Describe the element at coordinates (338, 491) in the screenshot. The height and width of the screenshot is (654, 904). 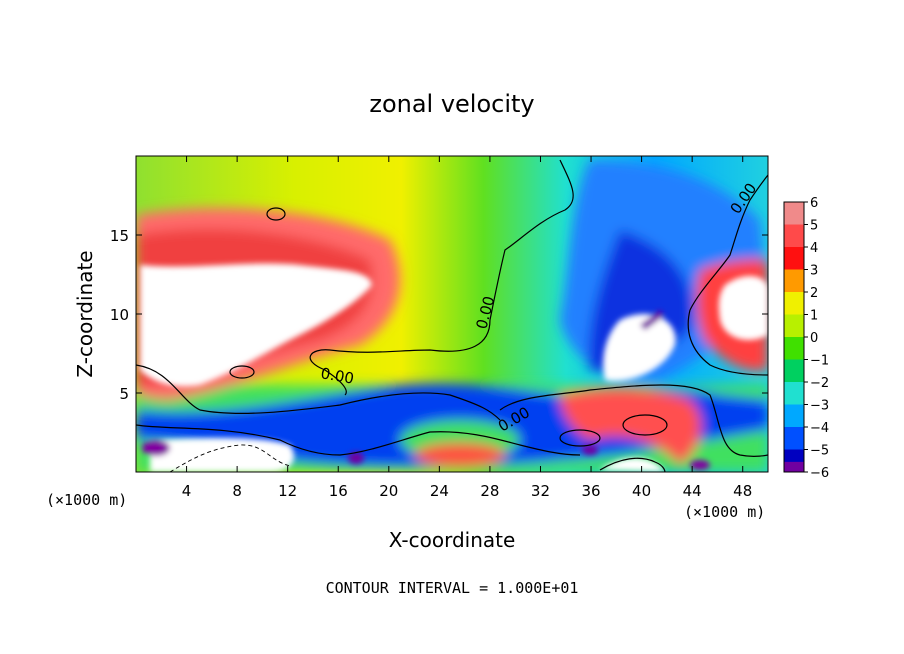
I see `x-tick-label: 16` at that location.